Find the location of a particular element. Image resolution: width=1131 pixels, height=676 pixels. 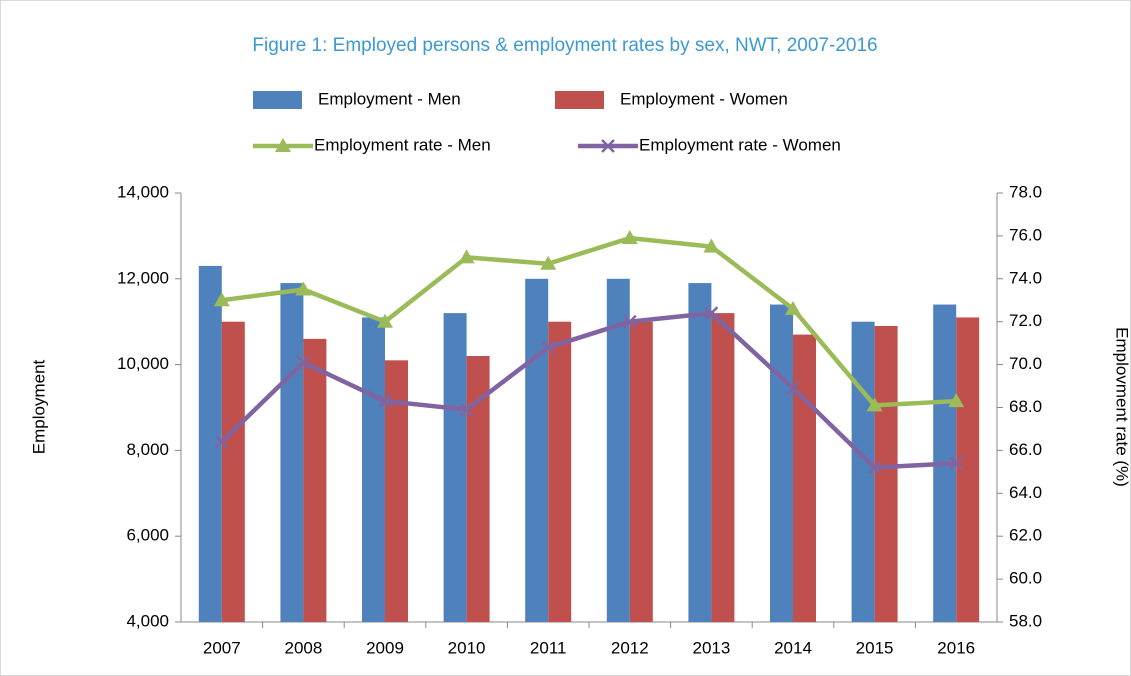

legend-label: Employment - Women is located at coordinates (704, 98).